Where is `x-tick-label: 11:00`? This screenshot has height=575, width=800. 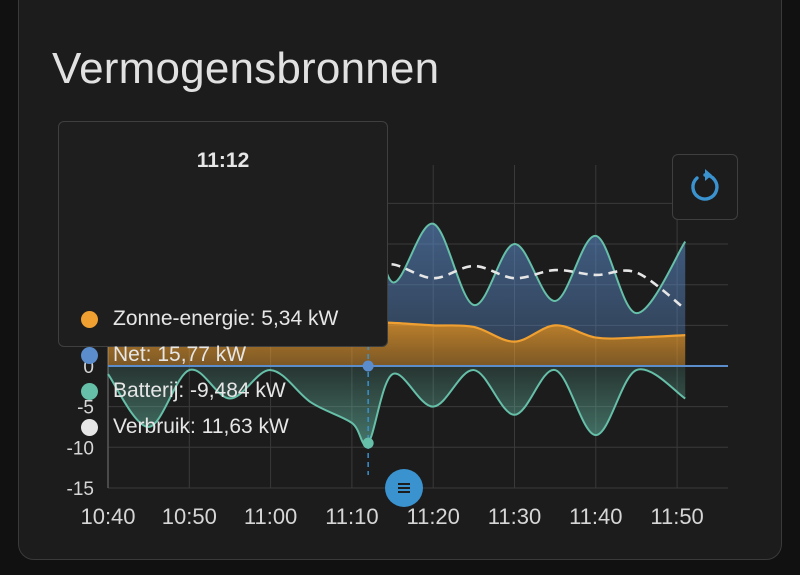 x-tick-label: 11:00 is located at coordinates (270, 516).